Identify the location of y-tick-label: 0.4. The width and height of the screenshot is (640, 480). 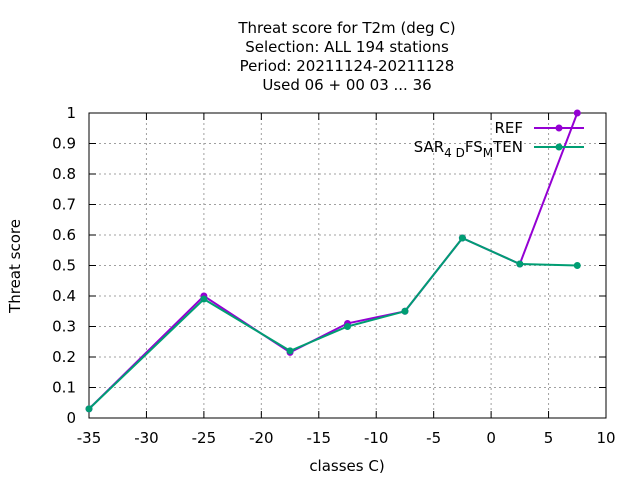
(64, 296).